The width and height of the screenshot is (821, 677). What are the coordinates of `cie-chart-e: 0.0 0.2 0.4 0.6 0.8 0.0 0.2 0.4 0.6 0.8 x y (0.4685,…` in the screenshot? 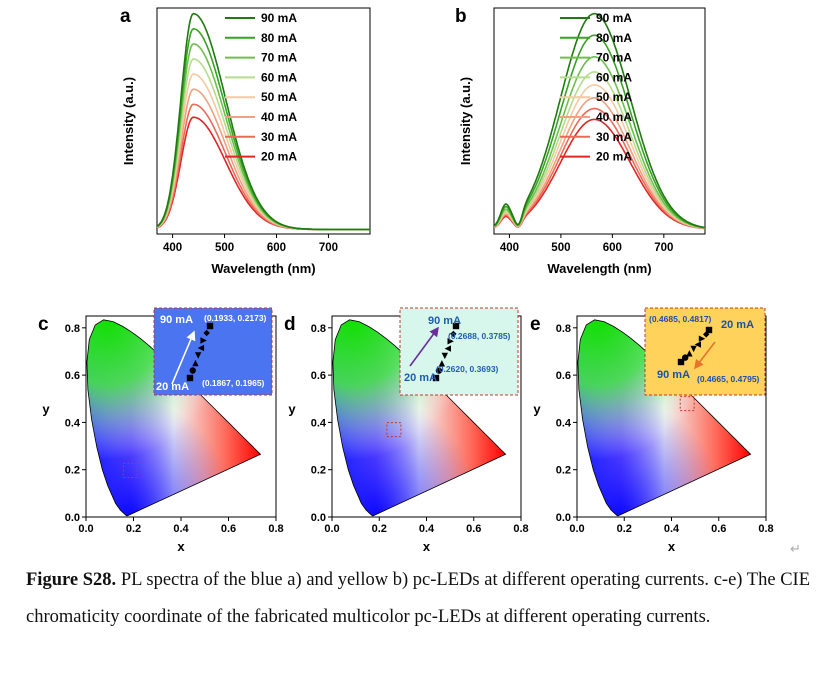 It's located at (653, 430).